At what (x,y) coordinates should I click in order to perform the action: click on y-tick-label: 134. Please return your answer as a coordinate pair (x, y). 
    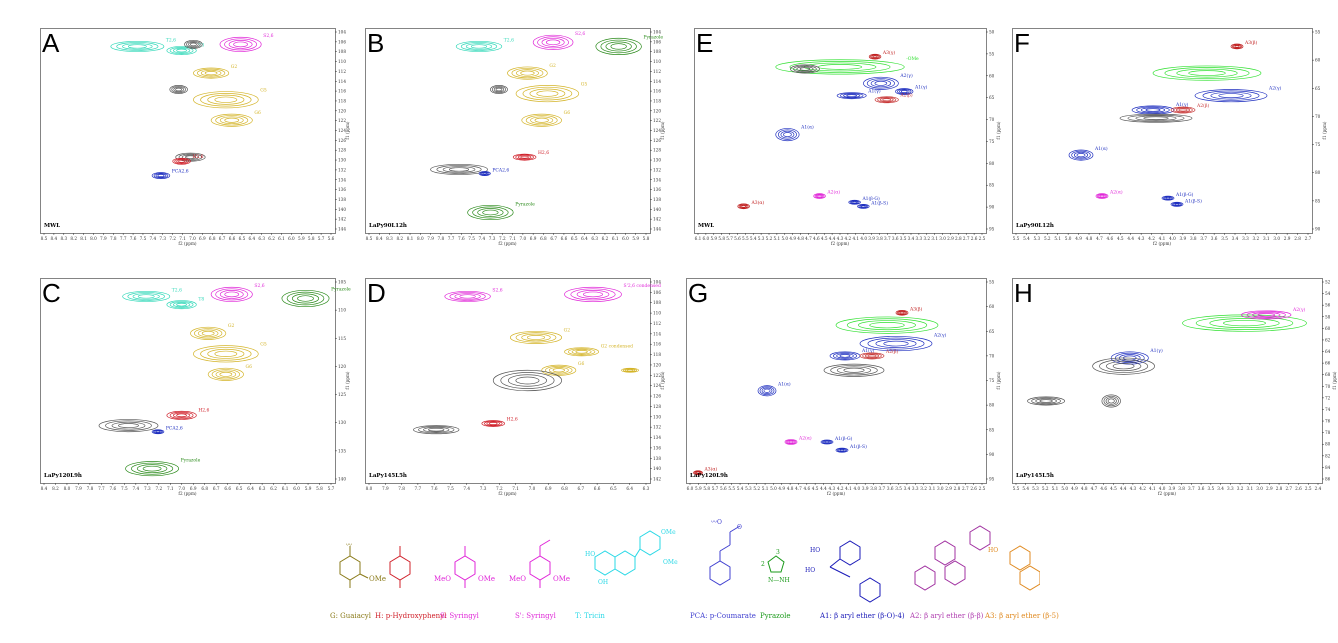
    Looking at the image, I should click on (657, 437).